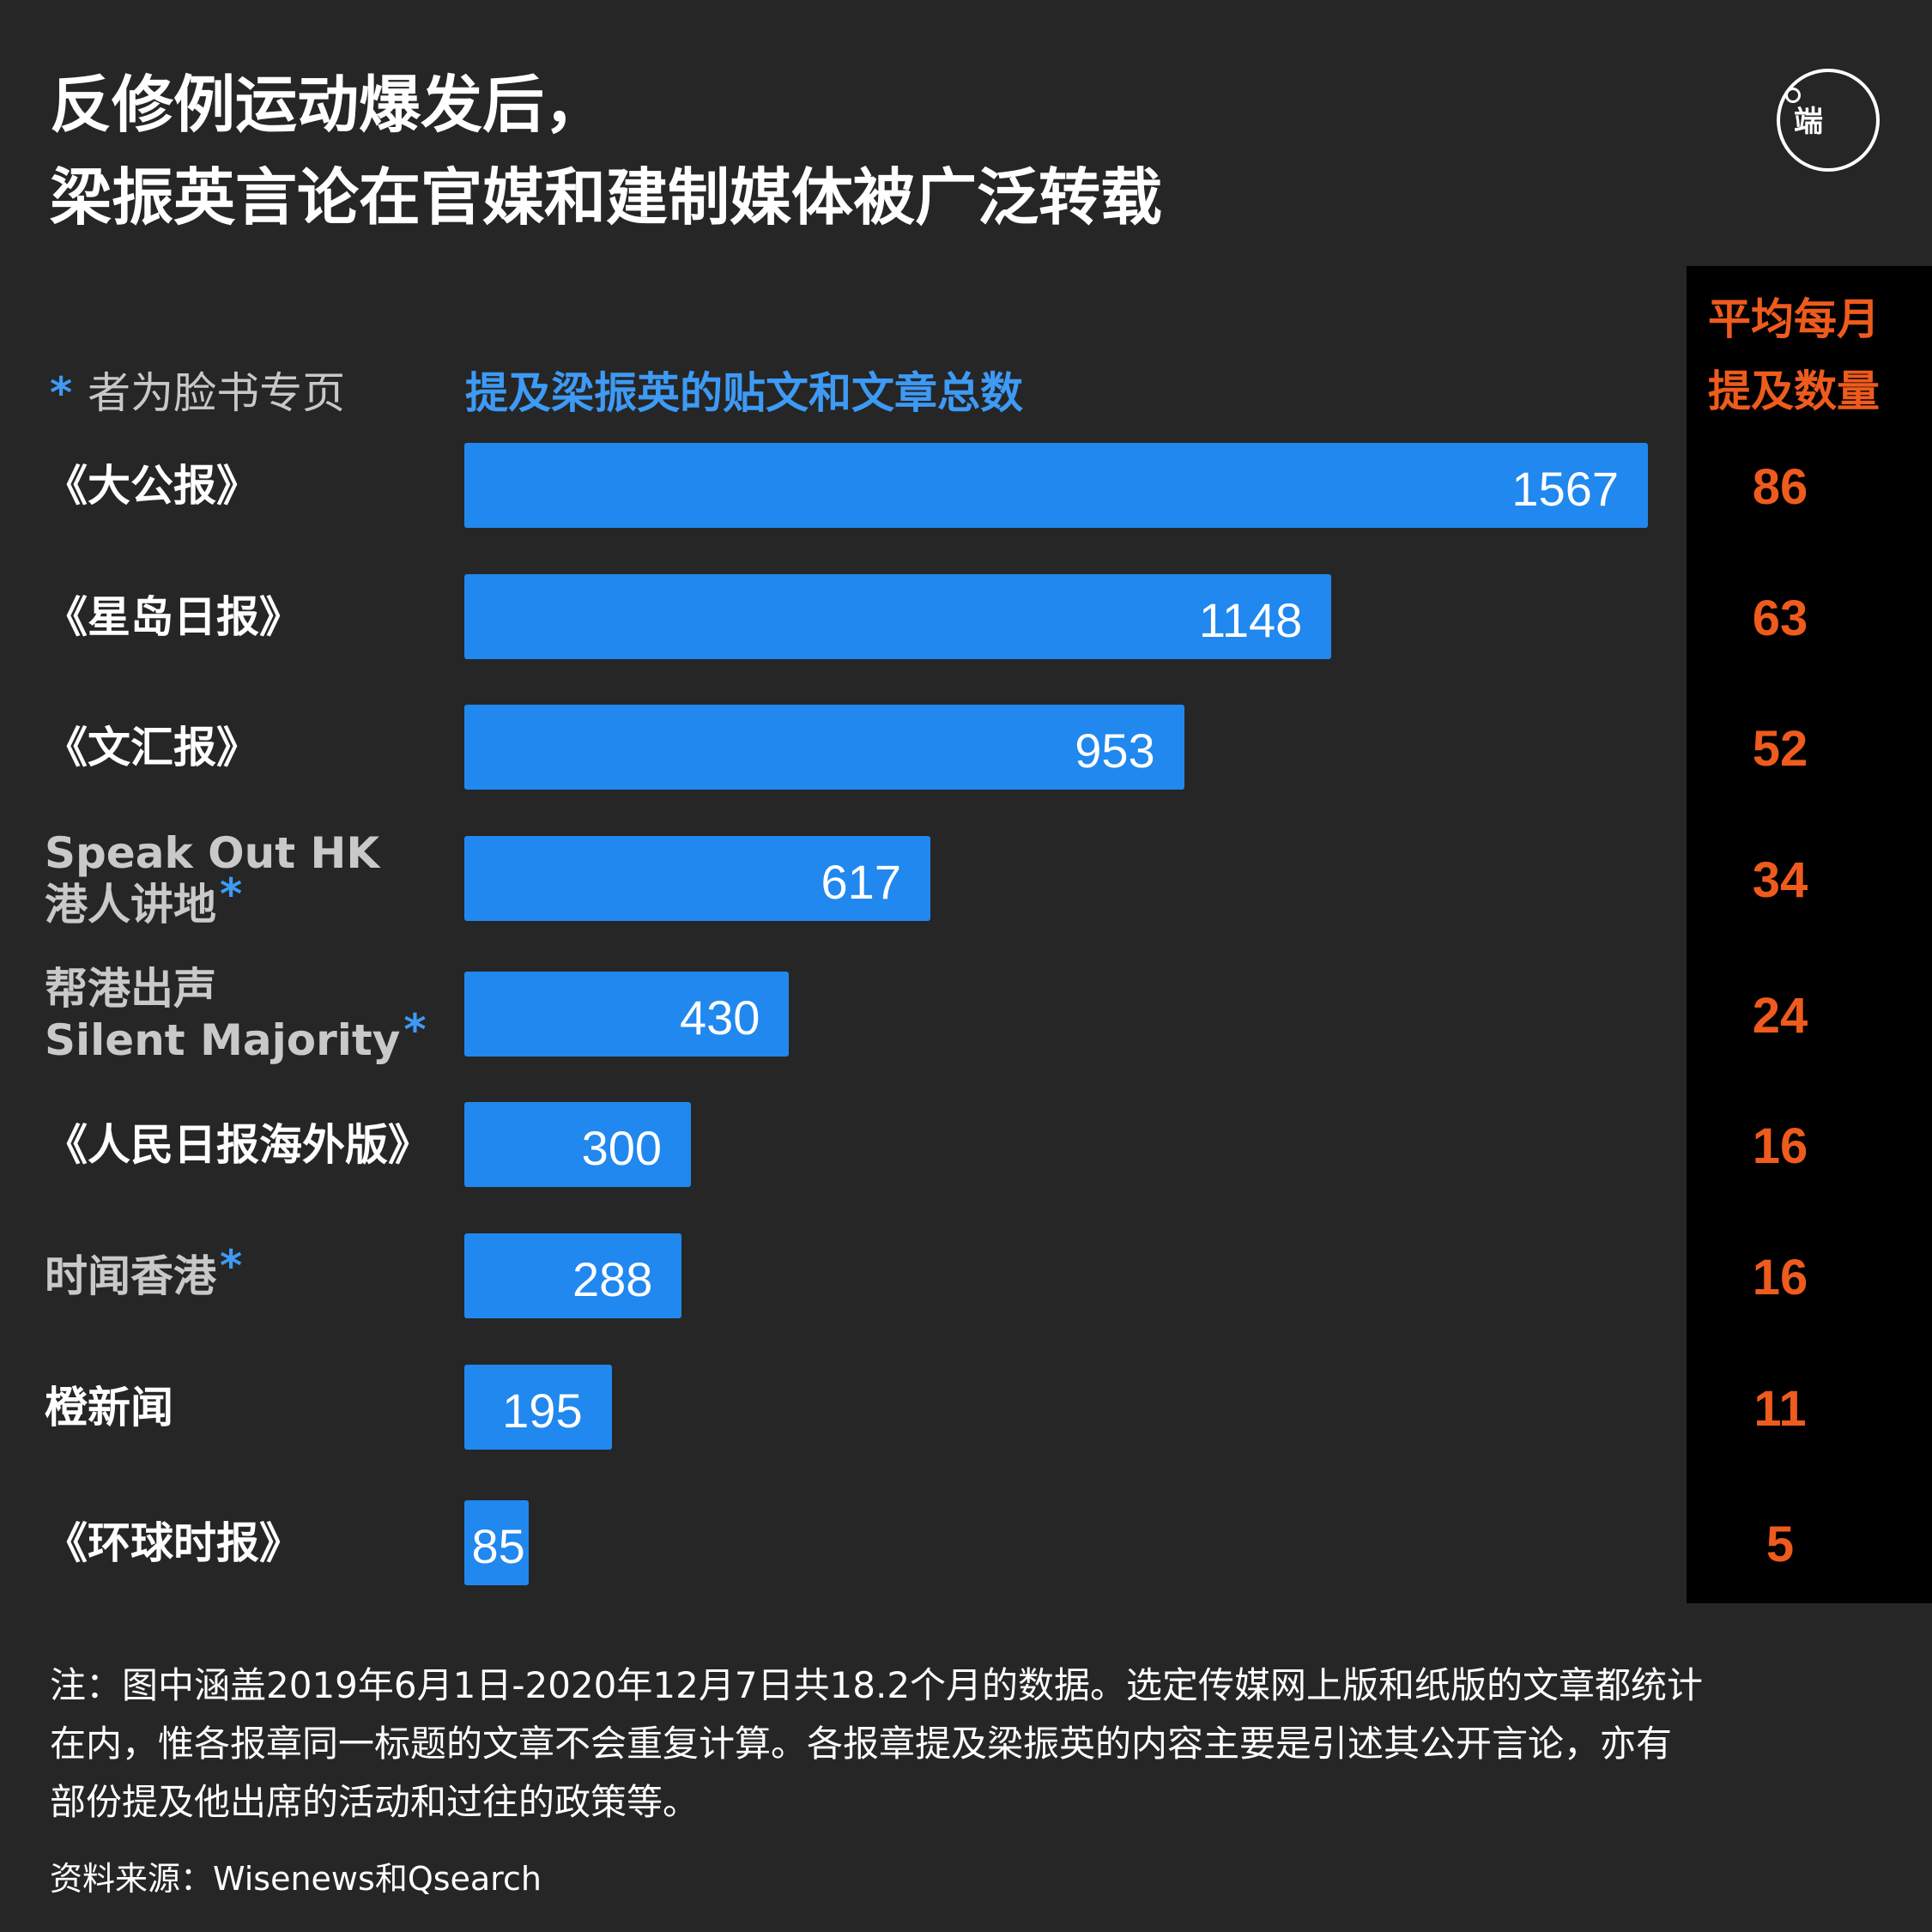 This screenshot has height=1932, width=1932. I want to click on logo-glyph: 端, so click(1809, 122).